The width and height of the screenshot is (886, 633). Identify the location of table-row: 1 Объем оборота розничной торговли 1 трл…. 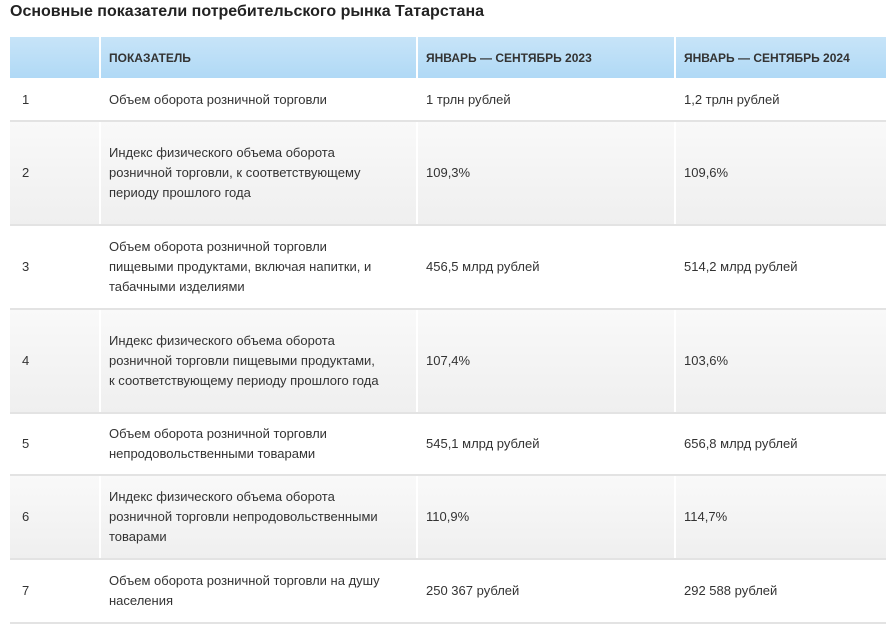
(448, 100).